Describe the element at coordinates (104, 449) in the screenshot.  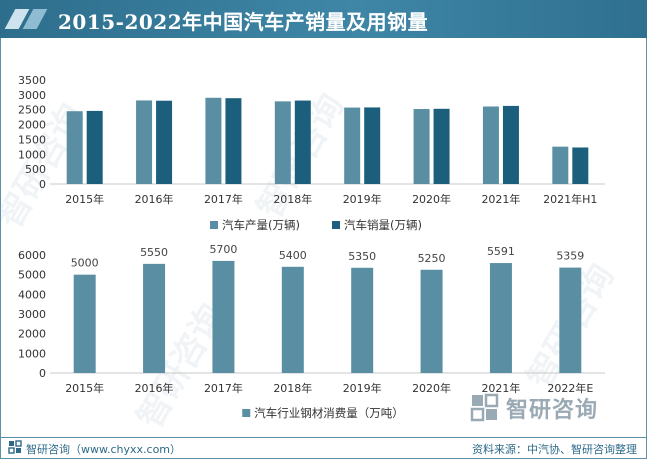
I see `footer-source-site: 智研咨询（www.chyxx.com）` at that location.